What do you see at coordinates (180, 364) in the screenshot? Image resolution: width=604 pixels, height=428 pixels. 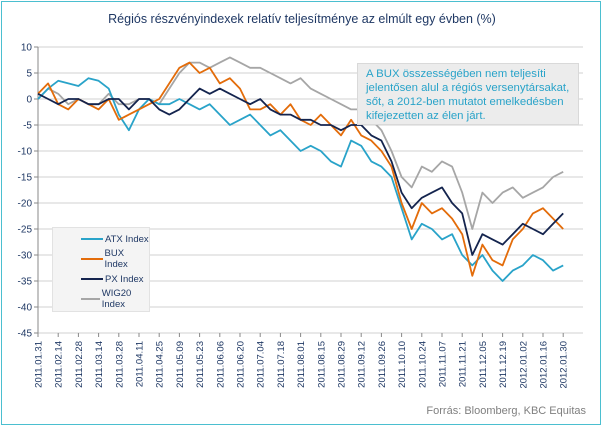 I see `x-tick-label: 2011.05.09` at bounding box center [180, 364].